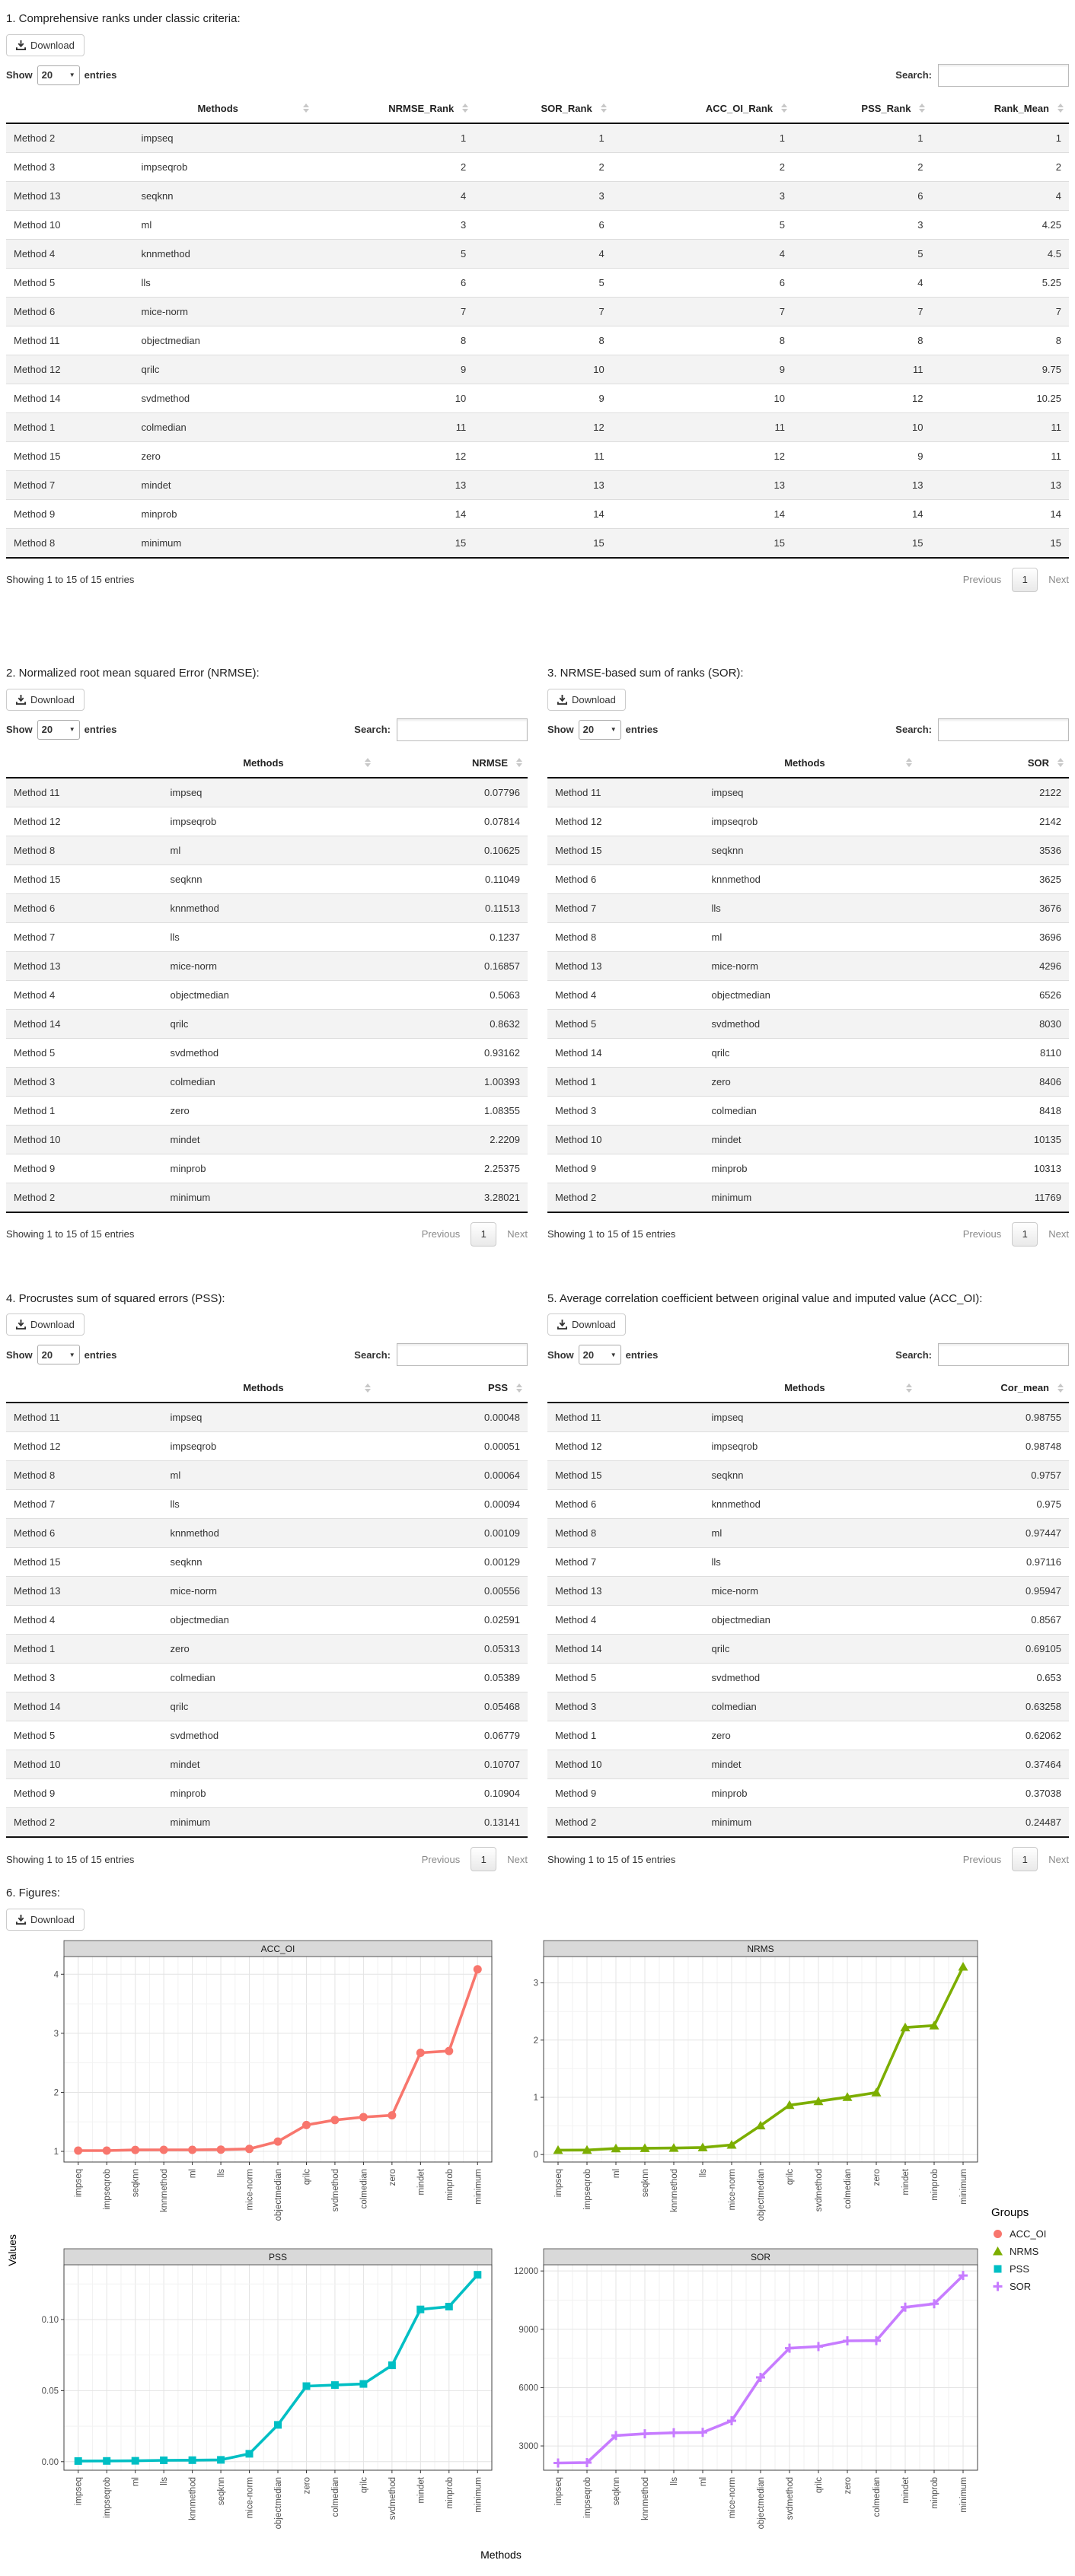  What do you see at coordinates (267, 1475) in the screenshot?
I see `table-row: Method 8 ml 0.00064` at bounding box center [267, 1475].